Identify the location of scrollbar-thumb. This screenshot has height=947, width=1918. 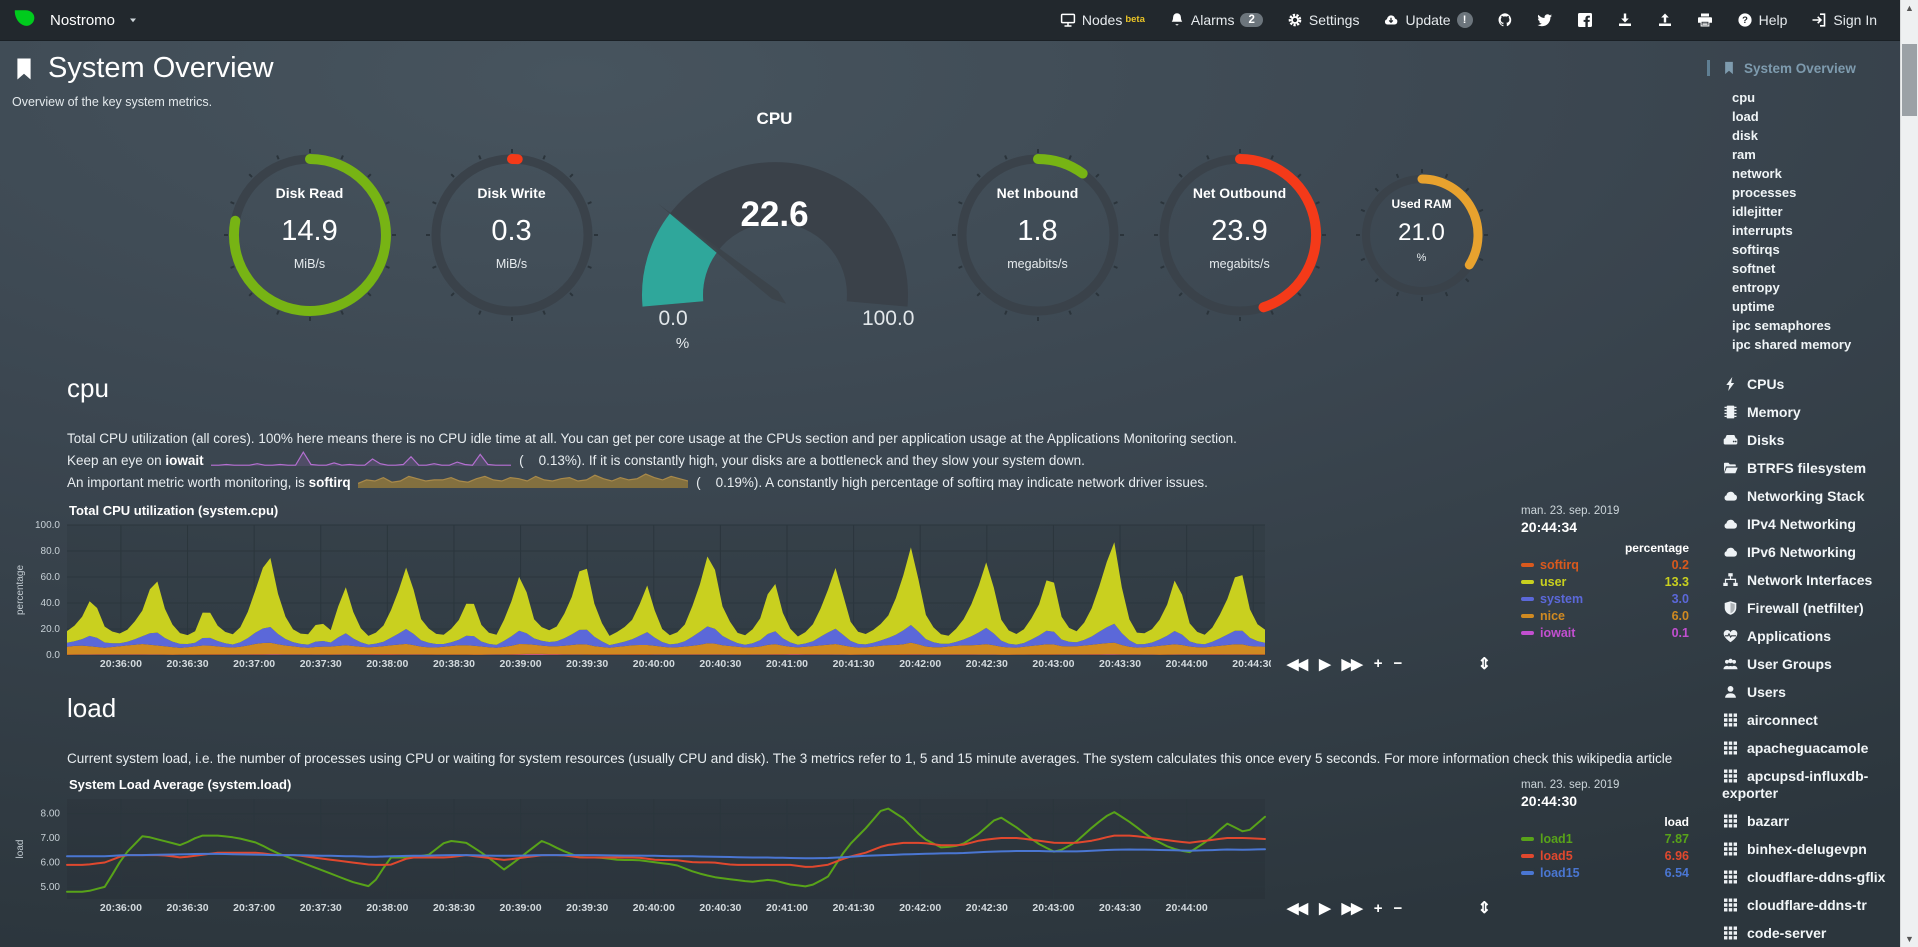
(1909, 80).